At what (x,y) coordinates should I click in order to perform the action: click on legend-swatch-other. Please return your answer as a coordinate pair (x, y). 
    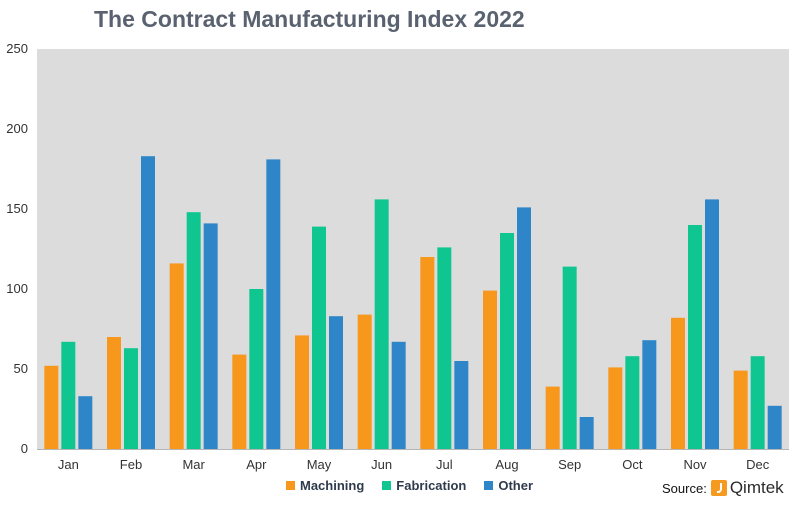
    Looking at the image, I should click on (489, 485).